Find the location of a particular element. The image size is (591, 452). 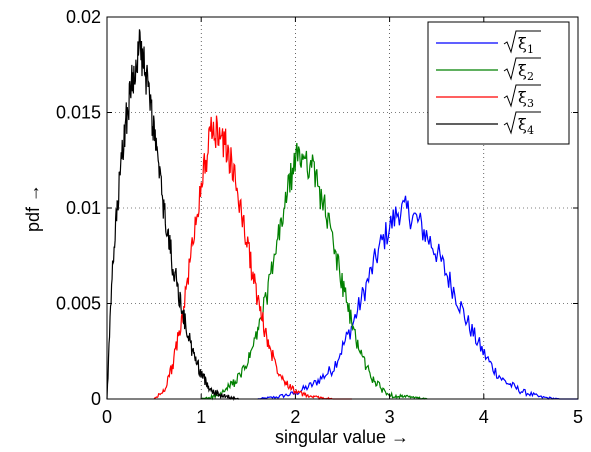

x-axis-label: singular value → is located at coordinates (342, 437).